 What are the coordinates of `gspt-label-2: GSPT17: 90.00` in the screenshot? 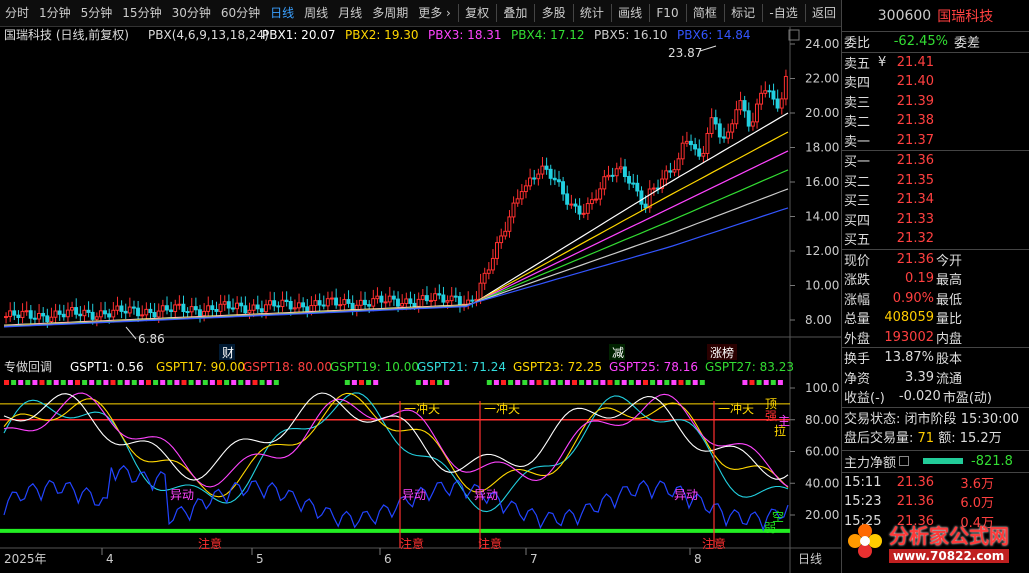 It's located at (200, 367).